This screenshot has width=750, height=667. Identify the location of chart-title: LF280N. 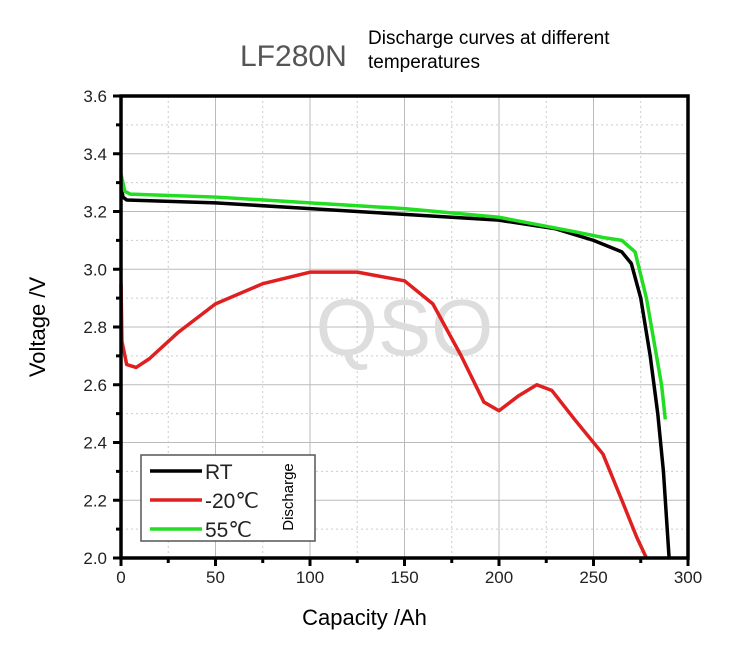
(293, 56).